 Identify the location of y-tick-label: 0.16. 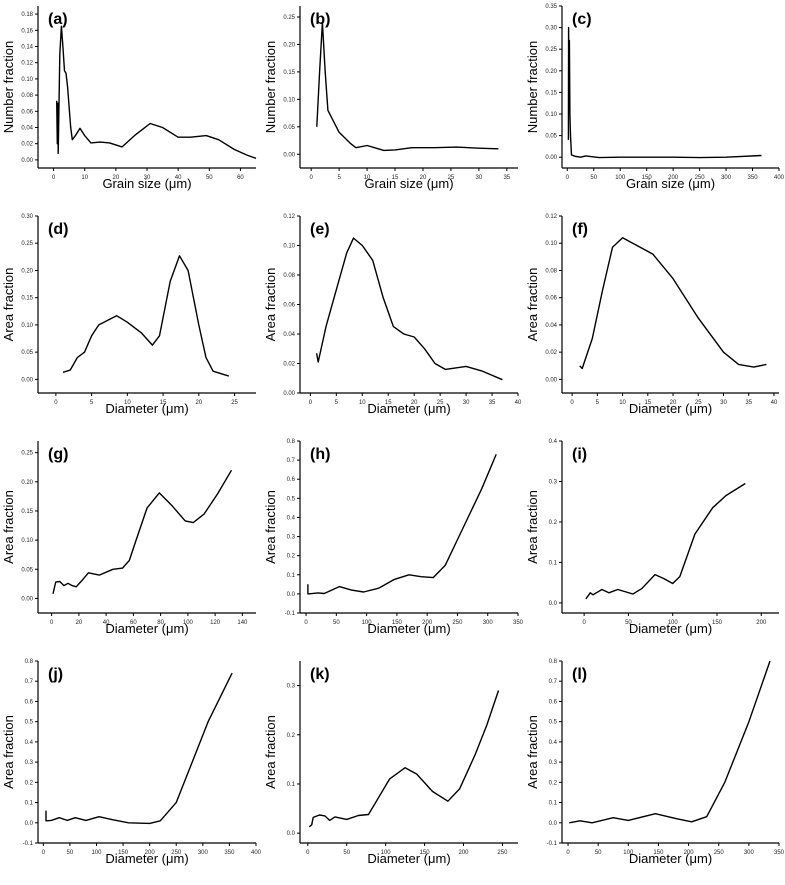
(27, 31).